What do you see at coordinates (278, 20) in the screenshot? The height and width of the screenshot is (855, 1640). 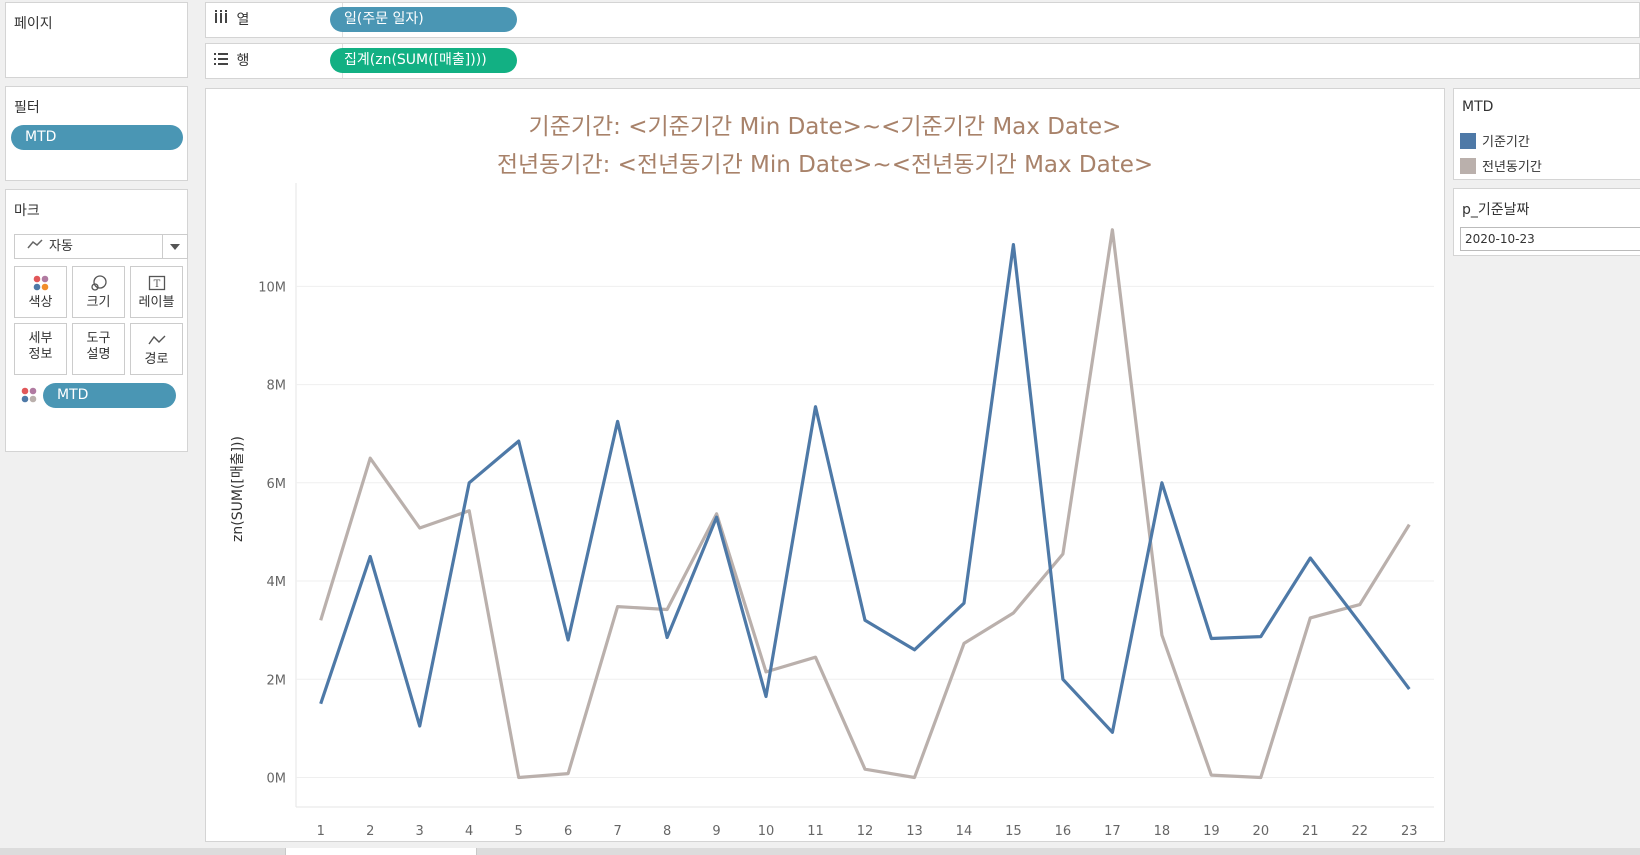 I see `columns-shelf-label-area: 열` at bounding box center [278, 20].